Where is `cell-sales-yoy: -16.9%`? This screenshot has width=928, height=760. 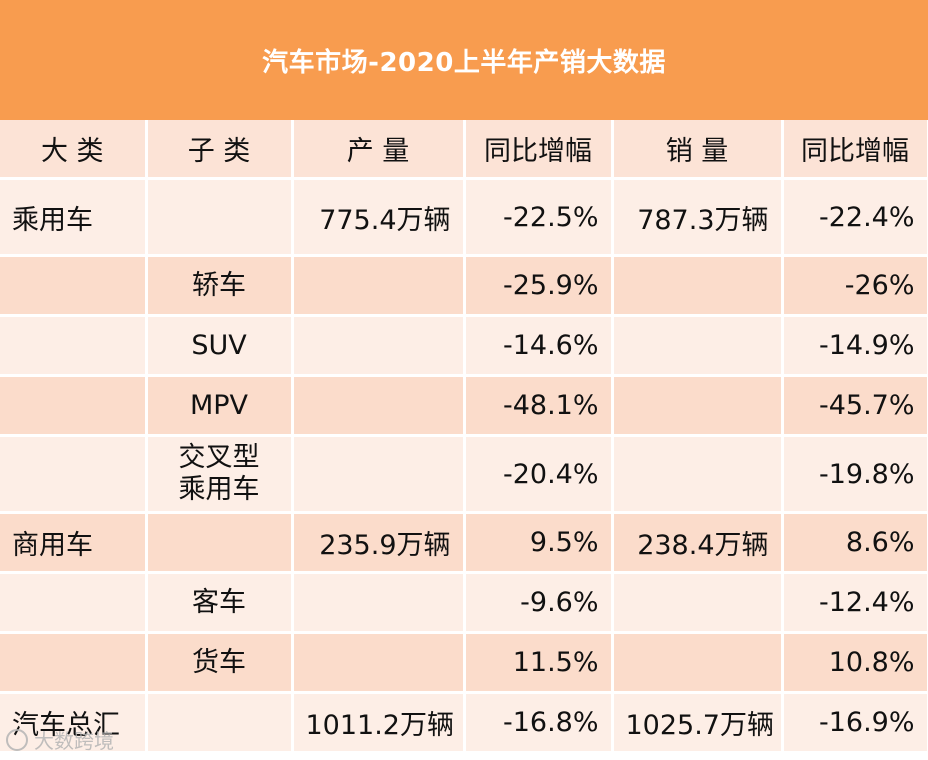 cell-sales-yoy: -16.9% is located at coordinates (855, 723).